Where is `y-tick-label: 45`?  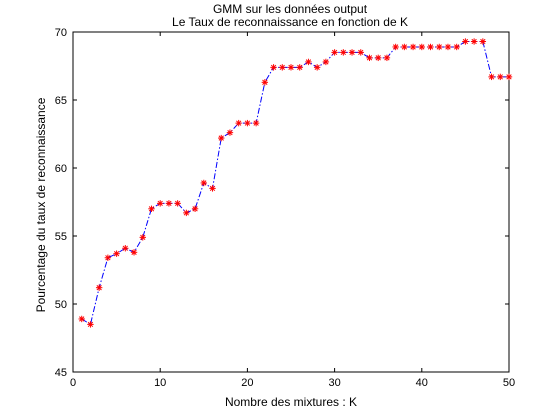
y-tick-label: 45 is located at coordinates (61, 373).